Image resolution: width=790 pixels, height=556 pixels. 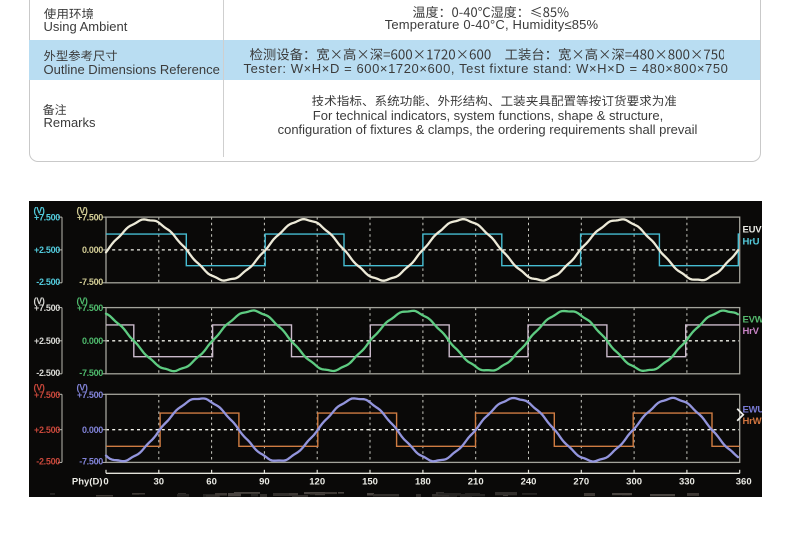 What do you see at coordinates (264, 482) in the screenshot?
I see `svg-text: 90` at bounding box center [264, 482].